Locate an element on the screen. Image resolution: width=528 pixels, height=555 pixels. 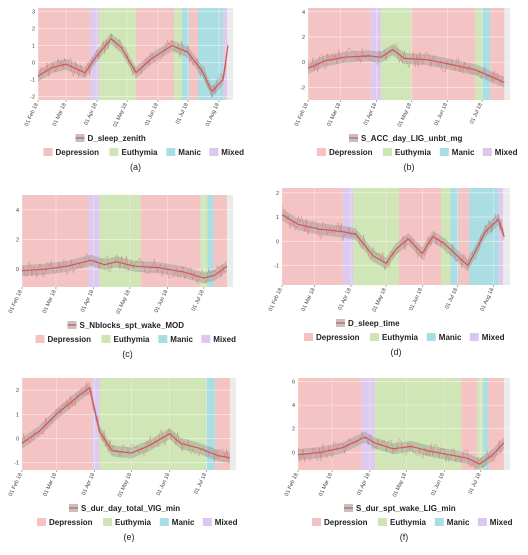
panel-caption: (c) is located at coordinates (127, 354).